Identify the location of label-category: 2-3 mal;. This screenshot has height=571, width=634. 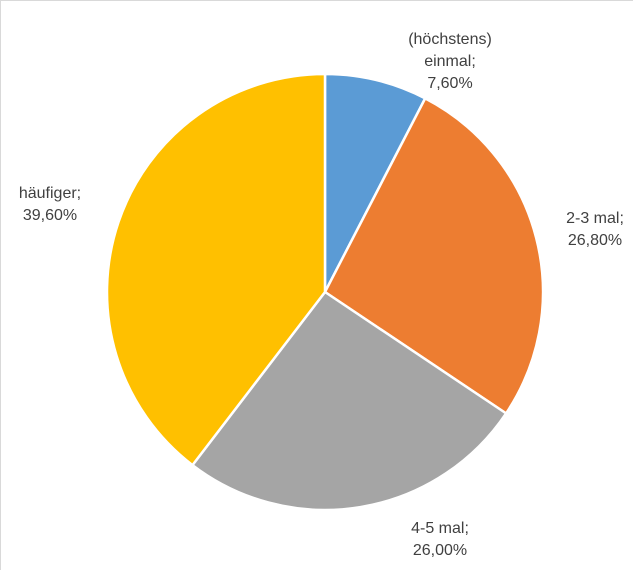
(595, 218).